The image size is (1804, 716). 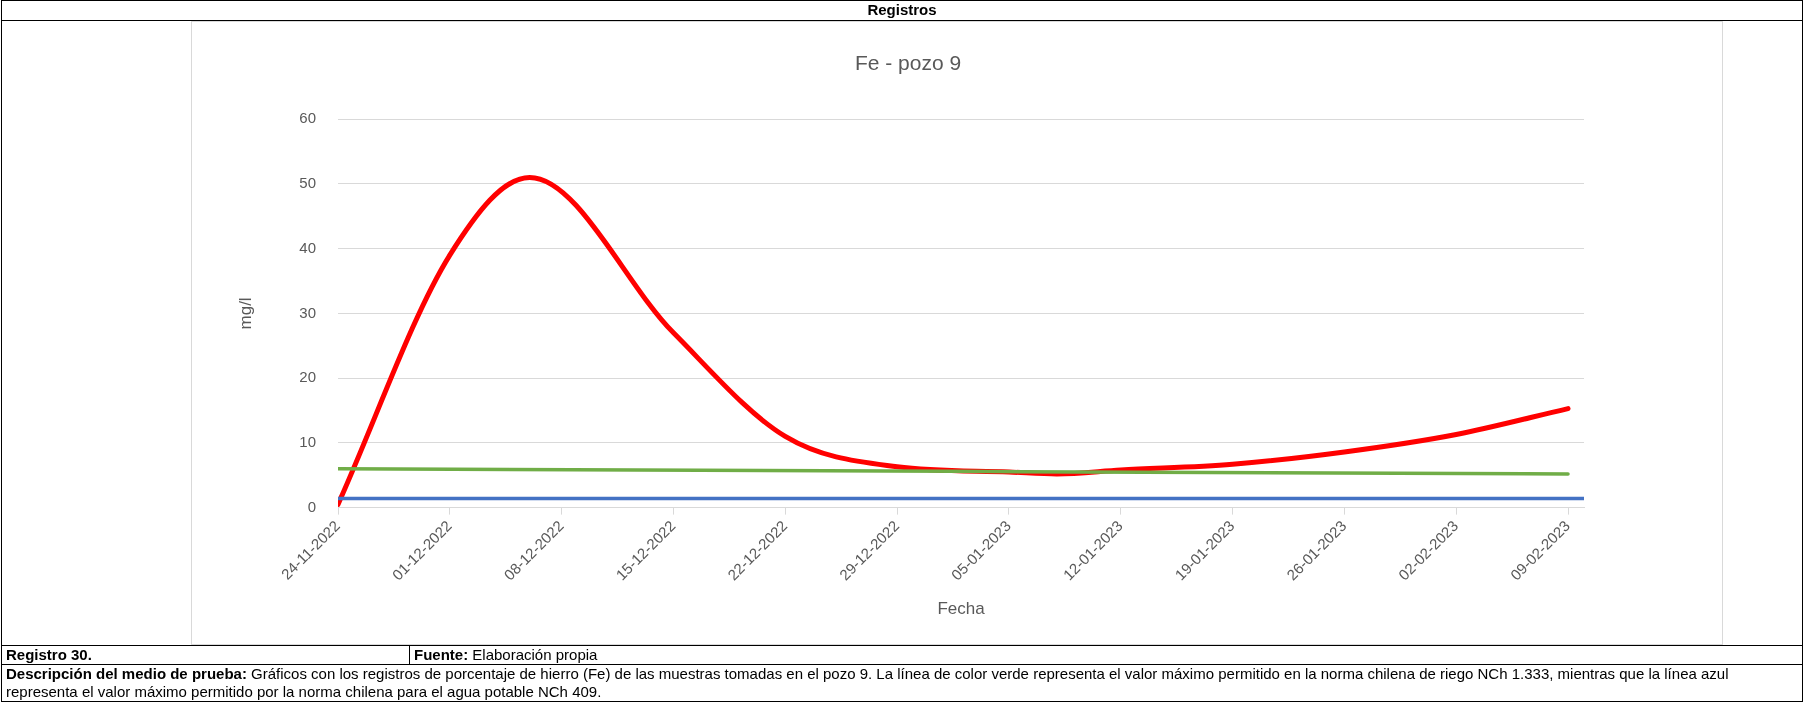 I want to click on y-tick-label: 60, so click(x=307, y=118).